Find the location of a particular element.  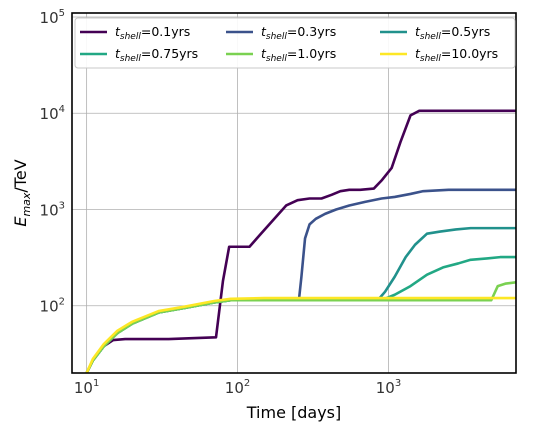

legend-label-0: tshell=0.1yrs is located at coordinates (152, 33).